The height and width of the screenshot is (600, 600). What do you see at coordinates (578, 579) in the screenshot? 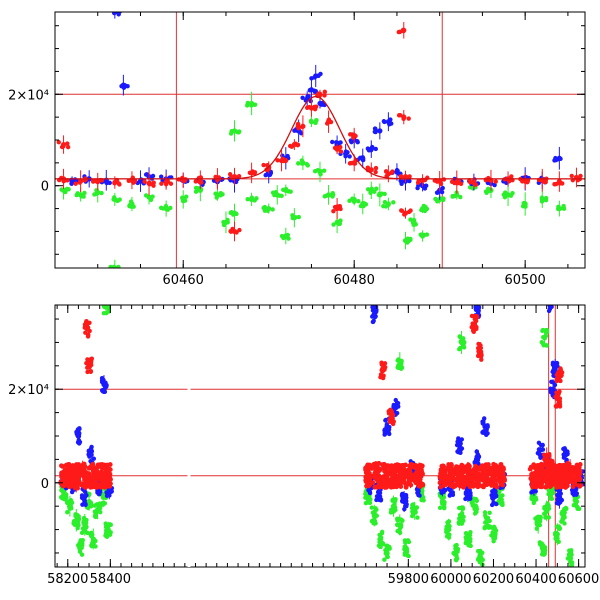
I see `x-tick-label: 60600` at bounding box center [578, 579].